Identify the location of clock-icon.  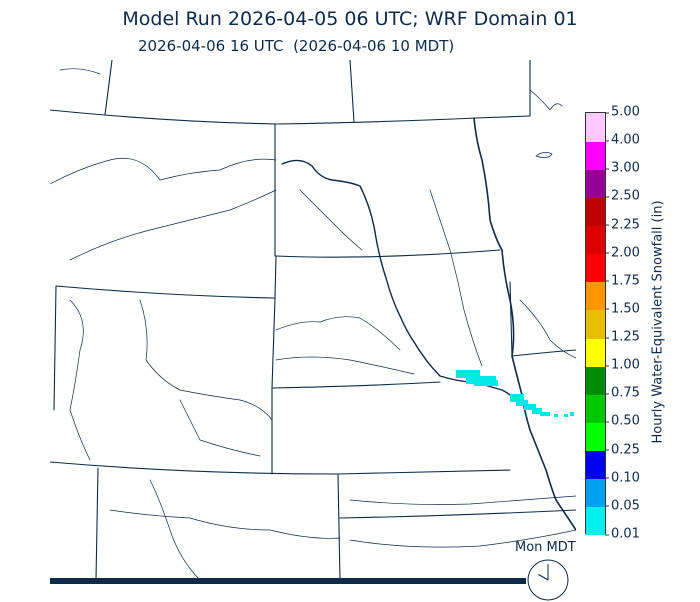
(548, 580).